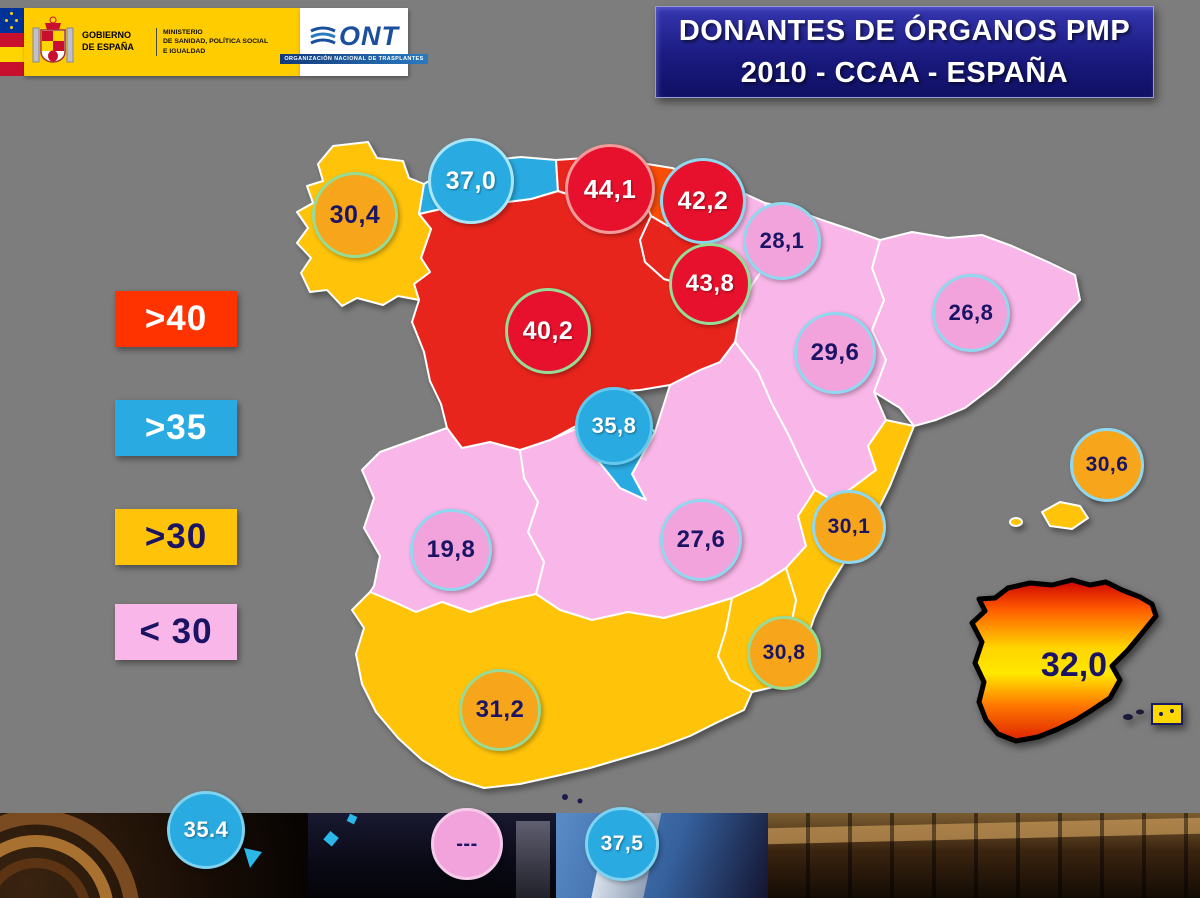 The width and height of the screenshot is (1200, 898). I want to click on ont-subtitle: ORGANIZACIÓN NACIONAL DE TRASPLANTES, so click(354, 58).